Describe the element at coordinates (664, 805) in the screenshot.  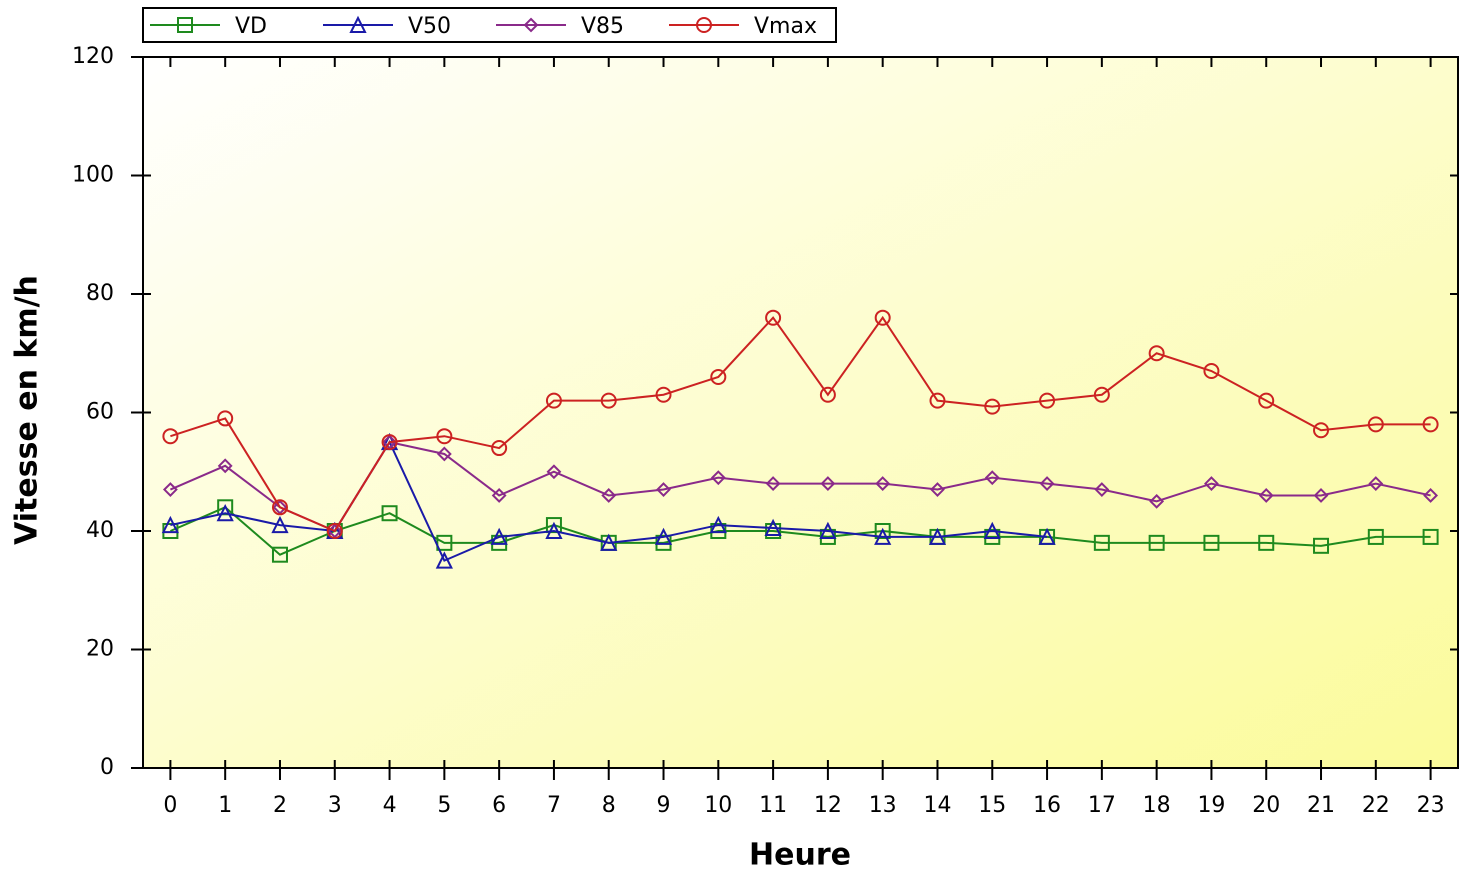
I see `x-tick-label: 9` at that location.